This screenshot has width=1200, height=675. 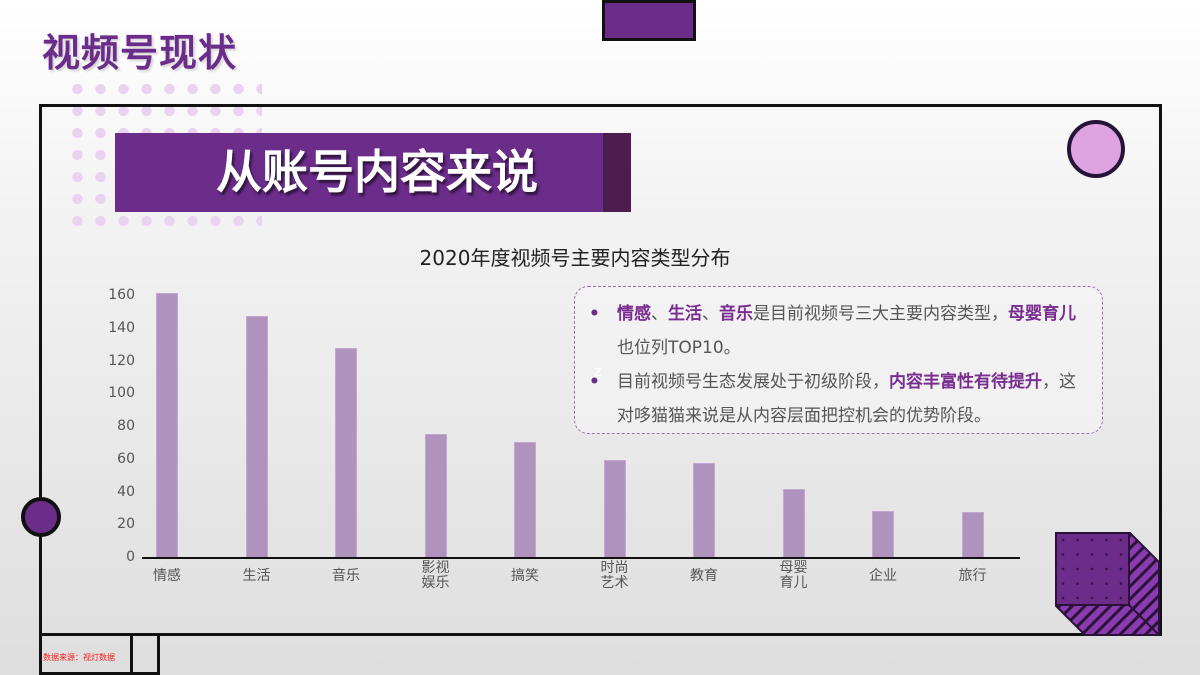 I want to click on x-tick-label: 教育, so click(x=704, y=576).